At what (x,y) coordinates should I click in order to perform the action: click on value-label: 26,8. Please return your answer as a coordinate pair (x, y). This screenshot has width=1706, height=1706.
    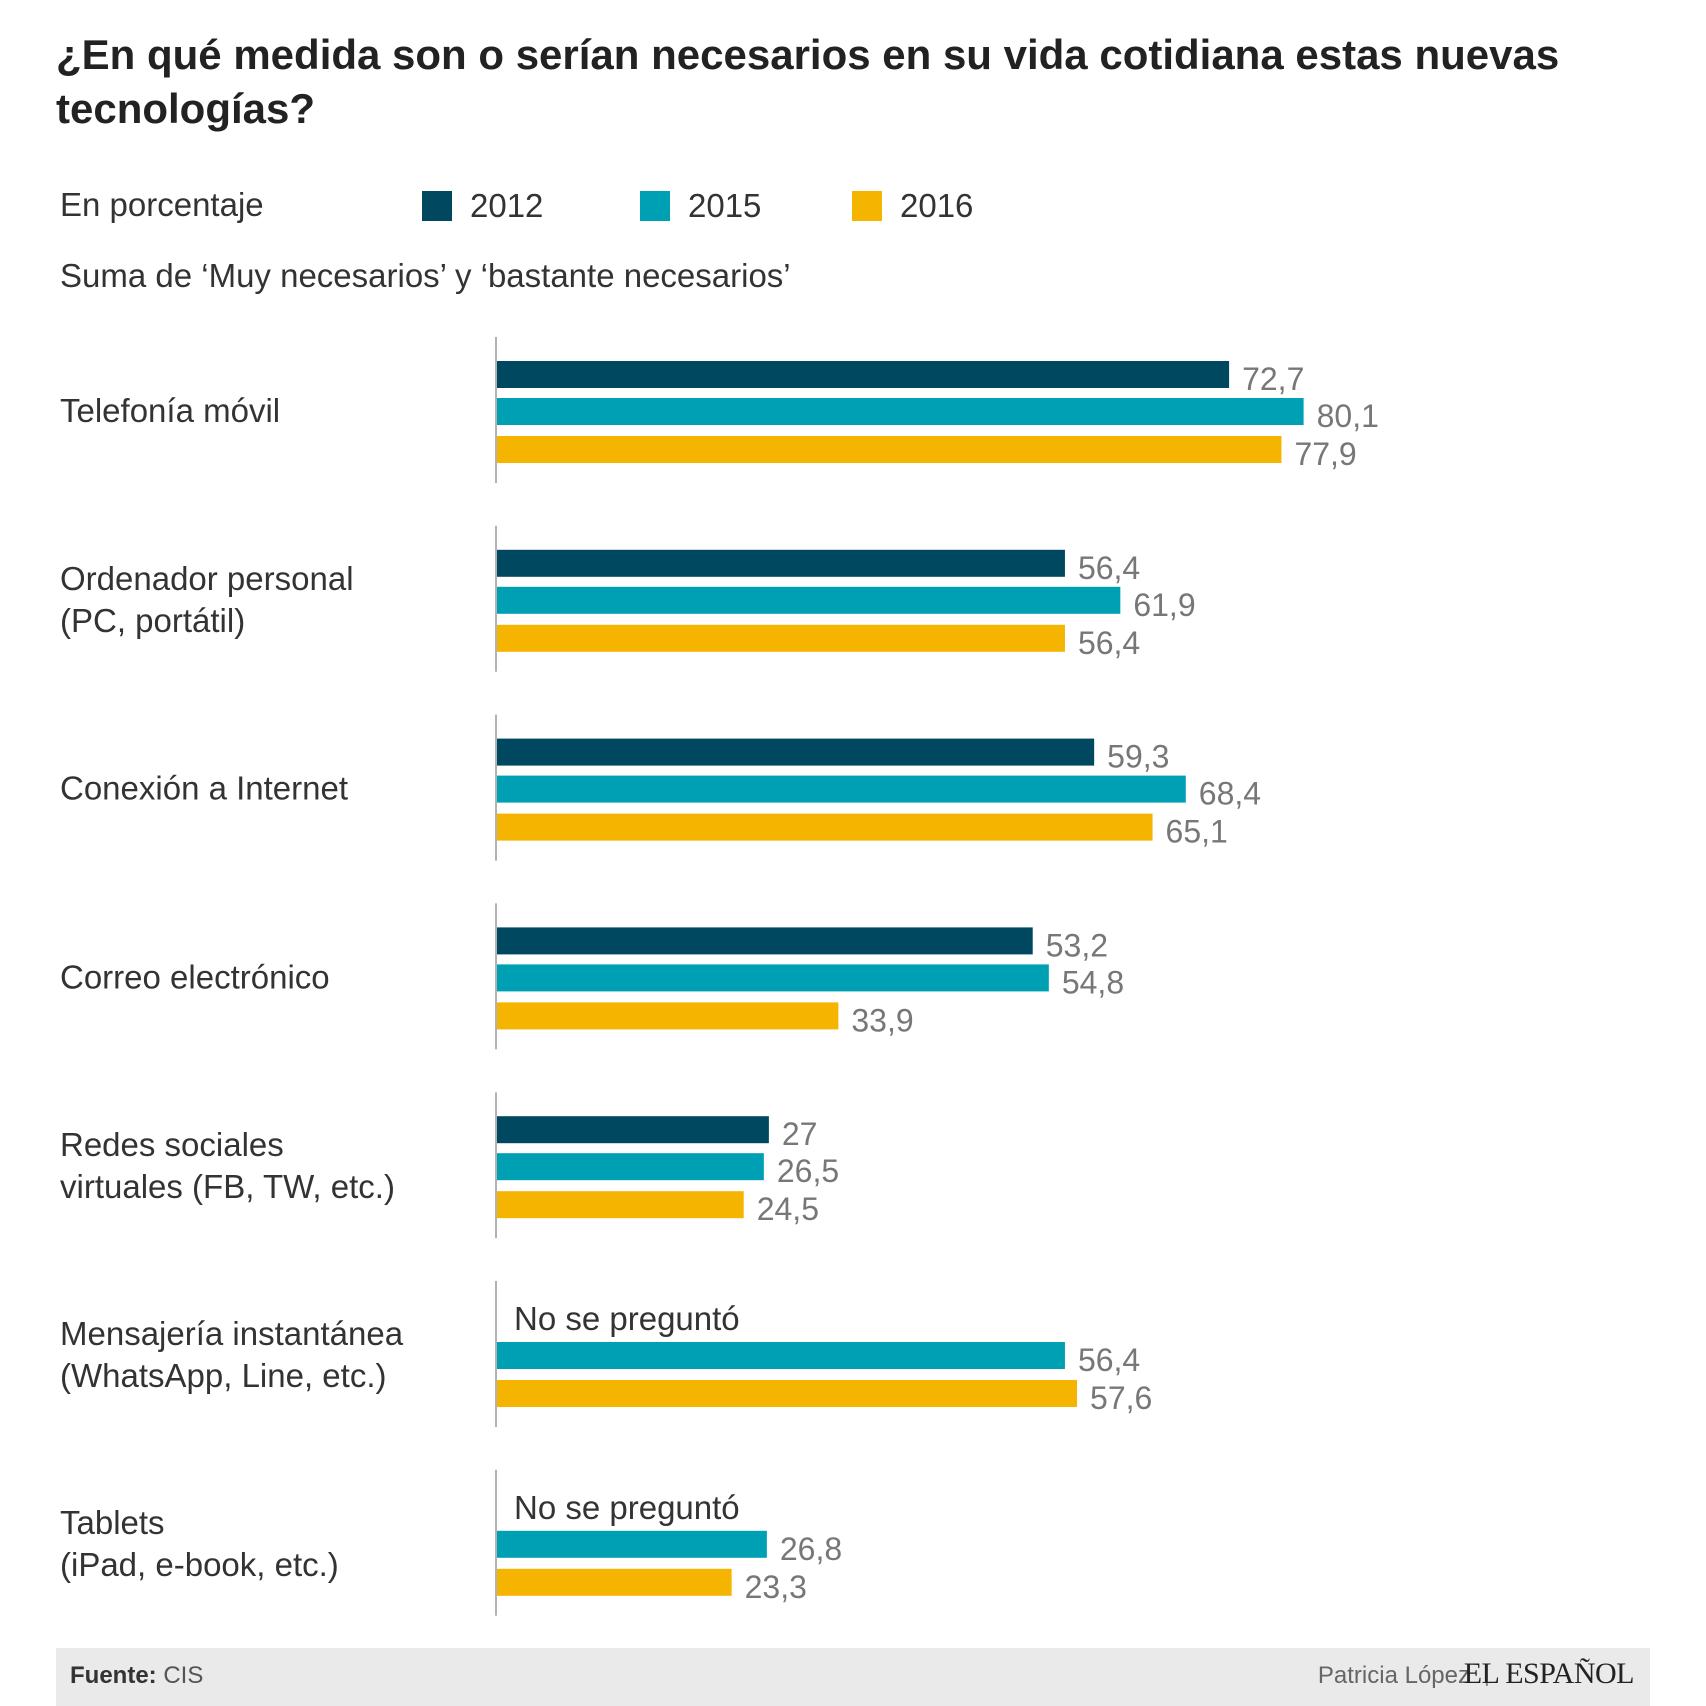
    Looking at the image, I should click on (811, 1549).